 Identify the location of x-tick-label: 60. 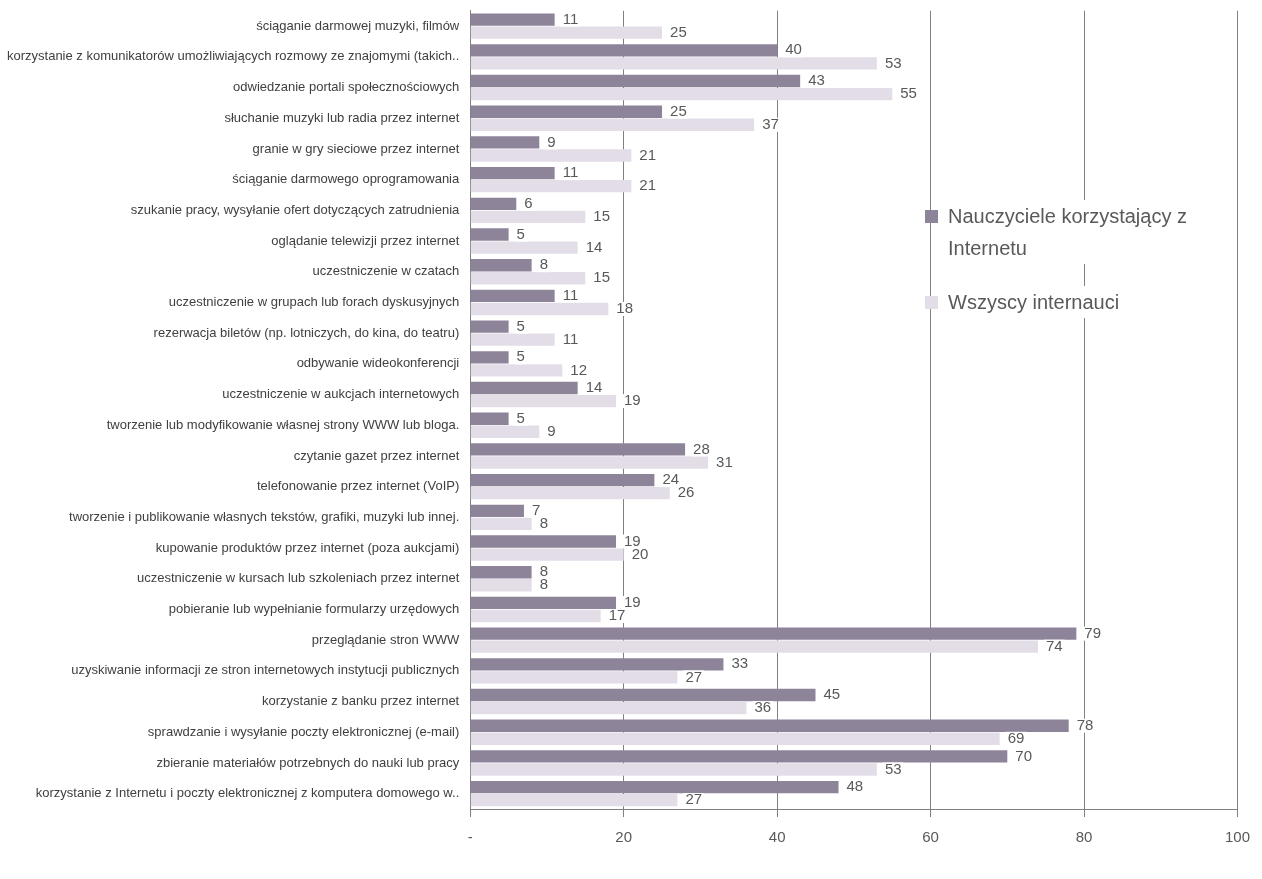
(930, 837).